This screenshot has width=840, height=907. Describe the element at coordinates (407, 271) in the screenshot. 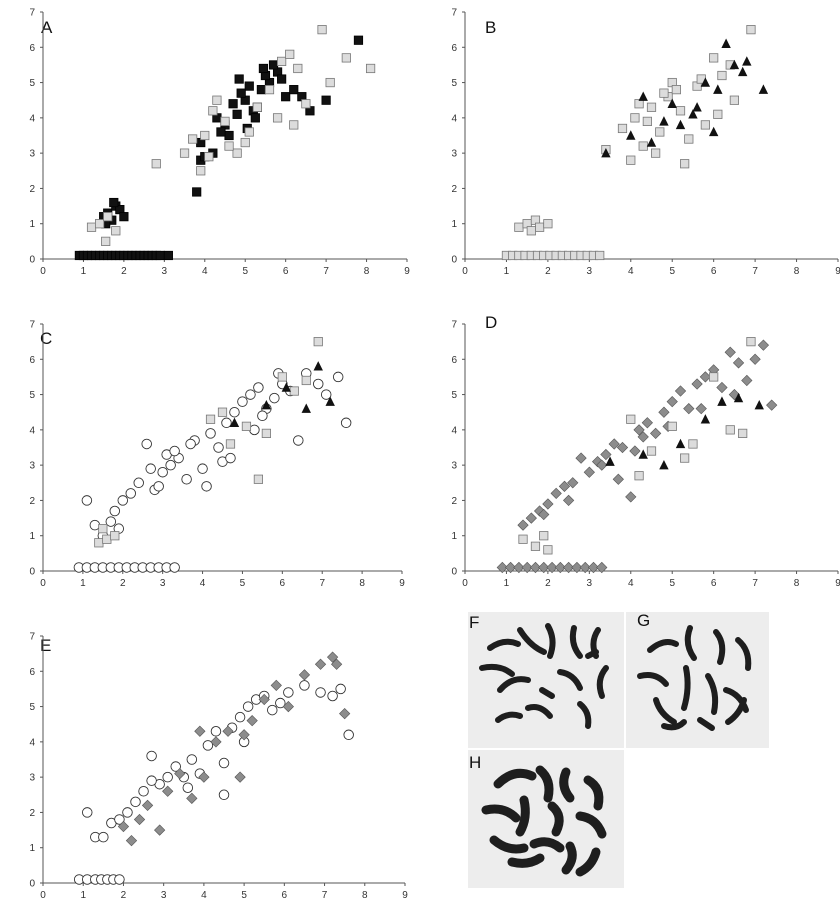

I see `x-tick-label: 9` at that location.